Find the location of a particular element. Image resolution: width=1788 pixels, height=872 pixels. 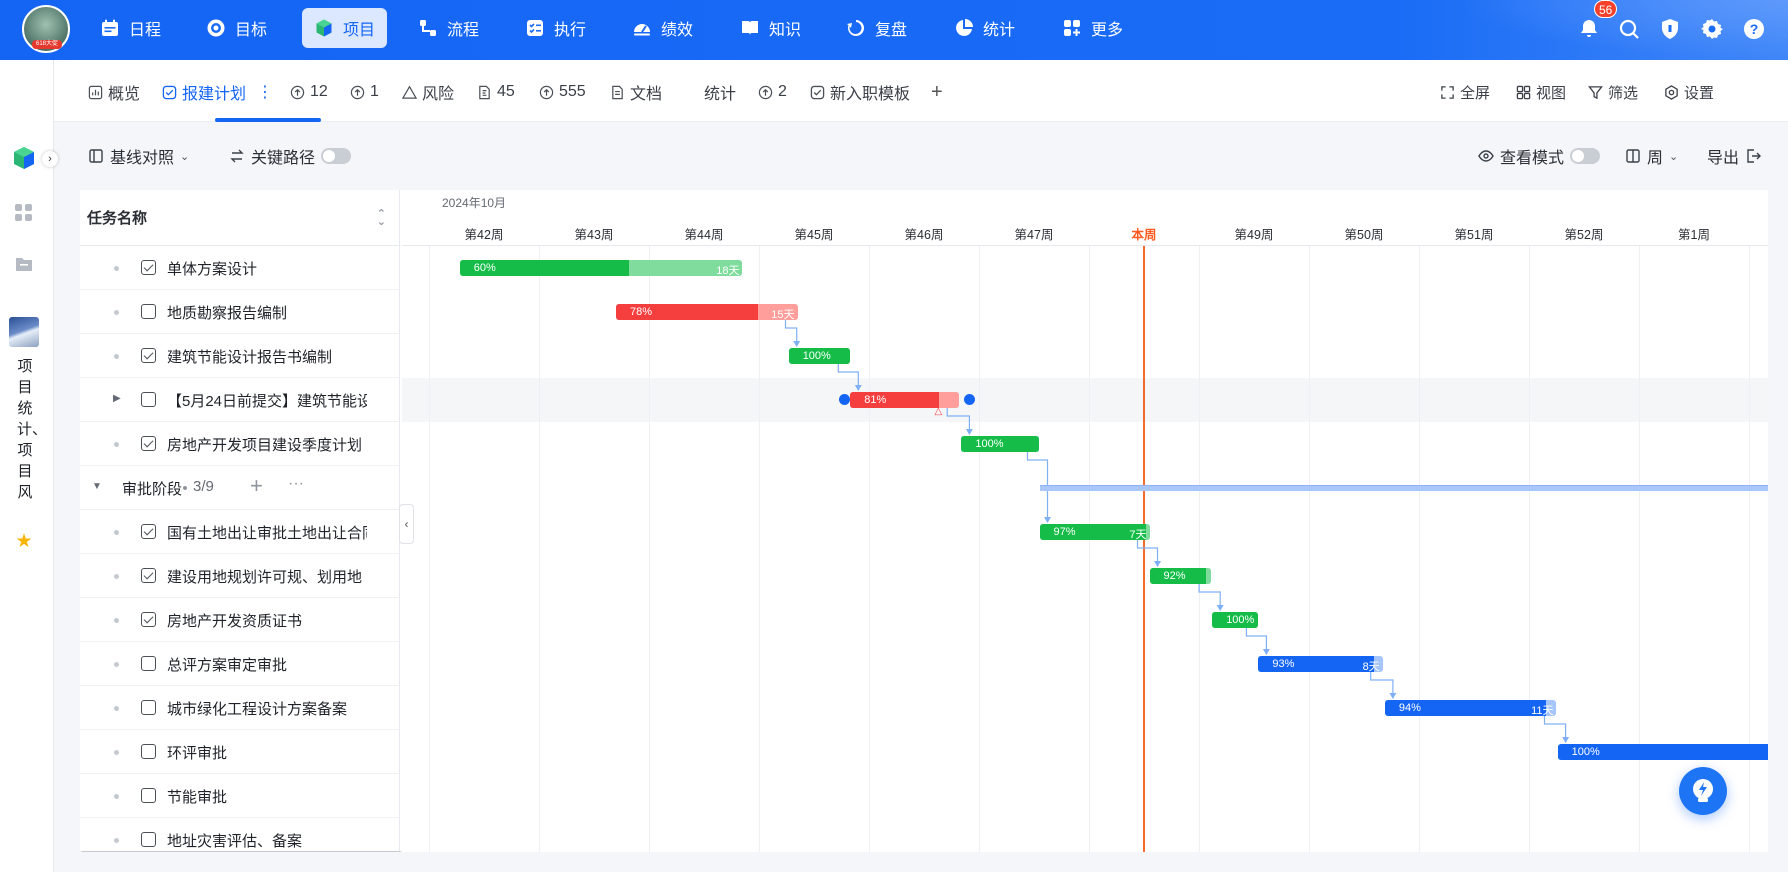

assistant-fab-button is located at coordinates (1703, 791).